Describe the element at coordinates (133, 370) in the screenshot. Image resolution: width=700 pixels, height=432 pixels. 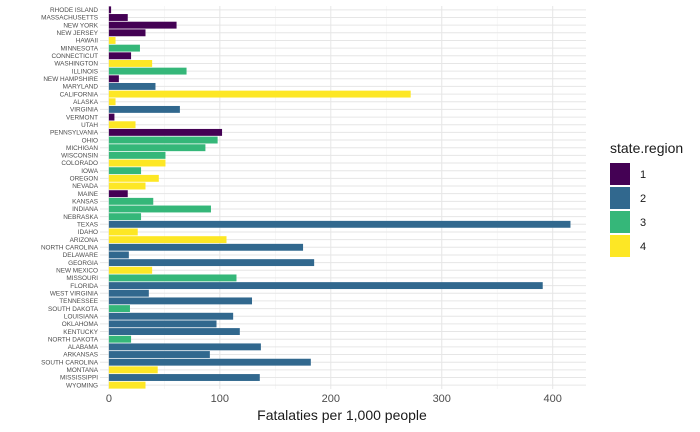
I see `bar-montana` at that location.